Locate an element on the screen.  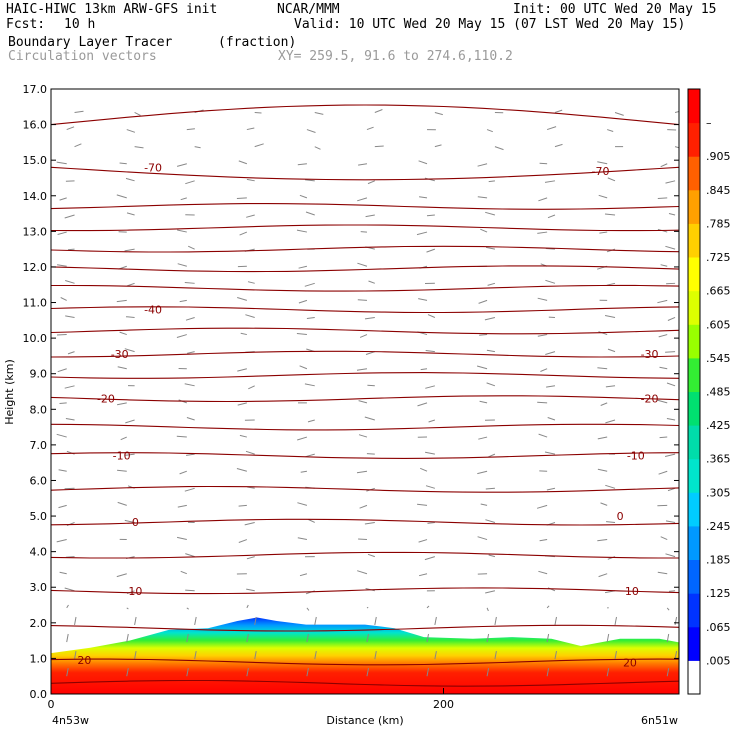
colorbar-label: .905 is located at coordinates (718, 156).